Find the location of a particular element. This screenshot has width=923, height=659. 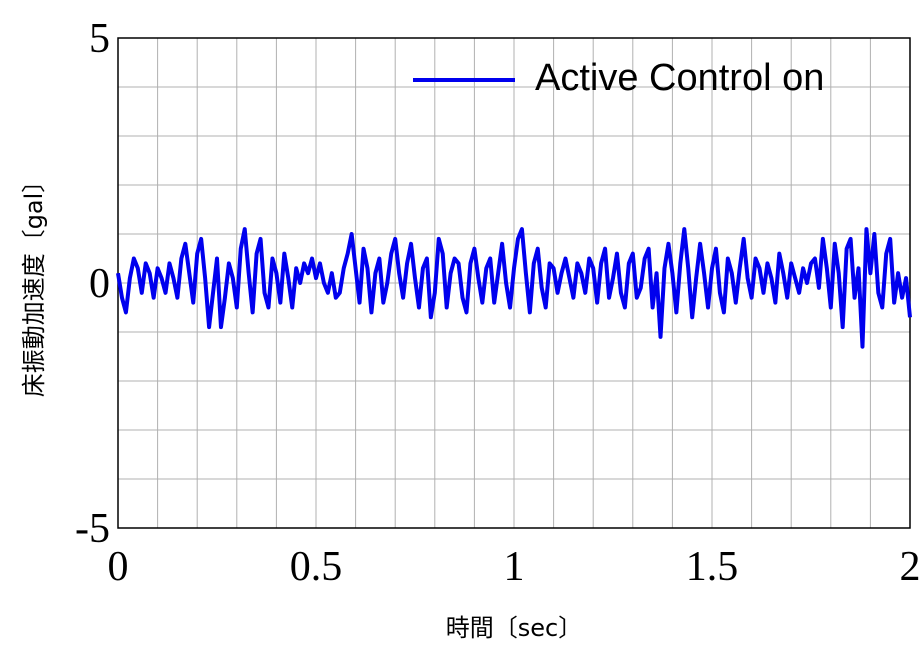

x-axis-label: 時間〔sec〕 is located at coordinates (514, 628).